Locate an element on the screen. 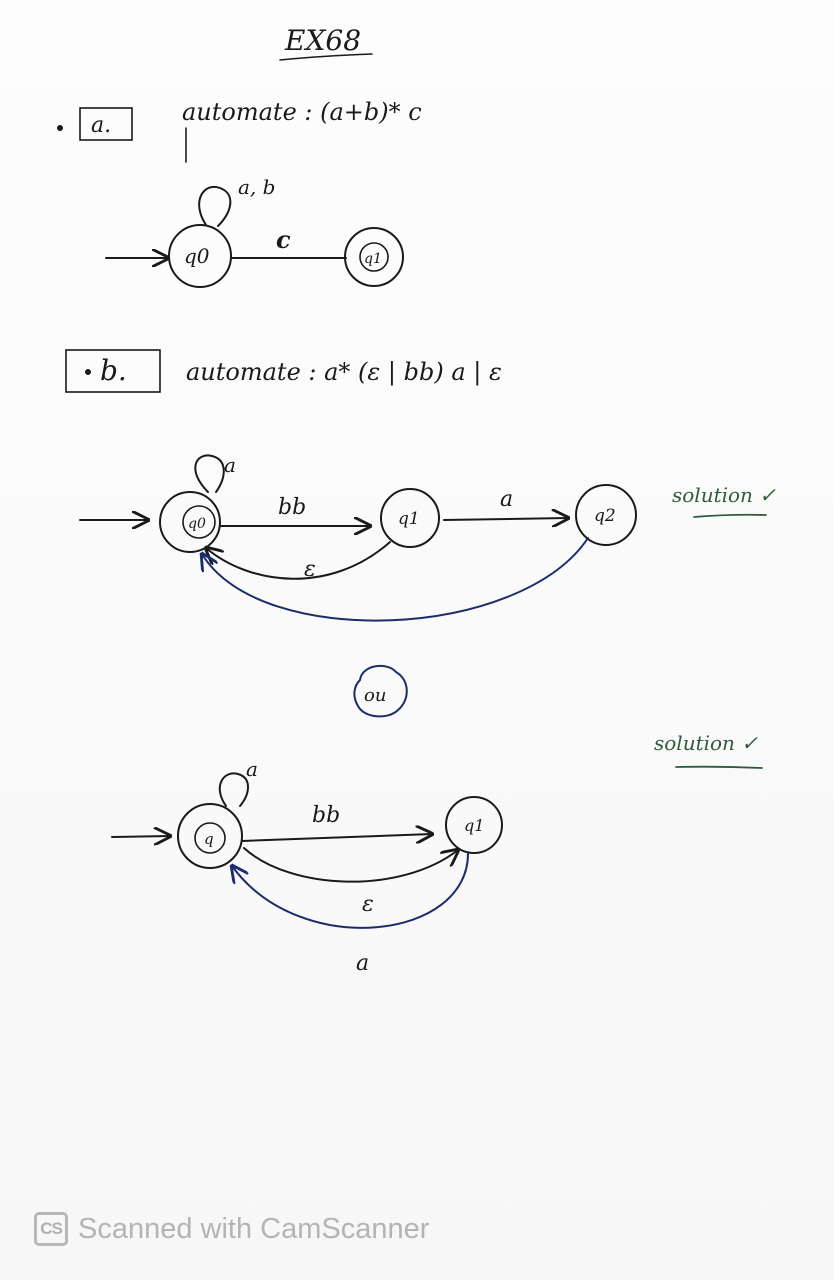  state-b2-q-final-ring is located at coordinates (210, 838).